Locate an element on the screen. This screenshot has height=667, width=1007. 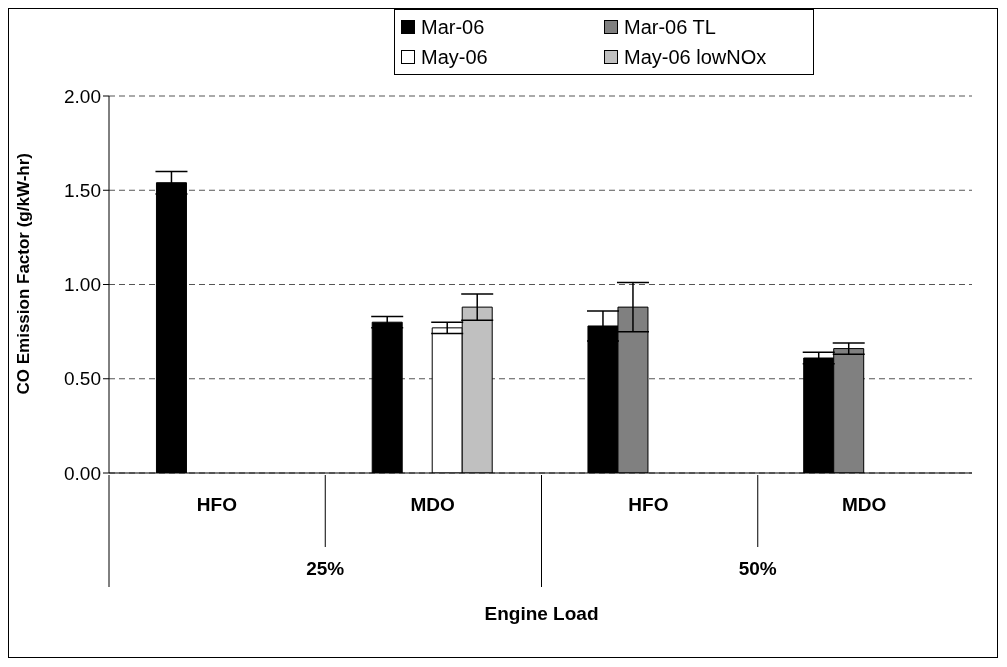
y-tick-label: 1.50 is located at coordinates (82, 190).